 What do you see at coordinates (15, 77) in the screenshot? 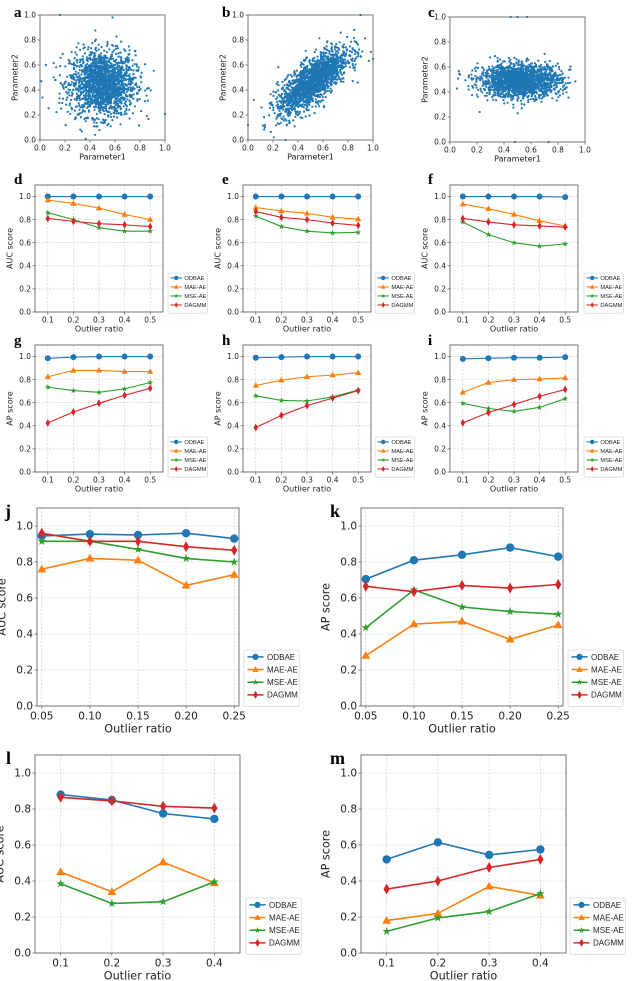
I see `y-axis-label: Parameter2` at bounding box center [15, 77].